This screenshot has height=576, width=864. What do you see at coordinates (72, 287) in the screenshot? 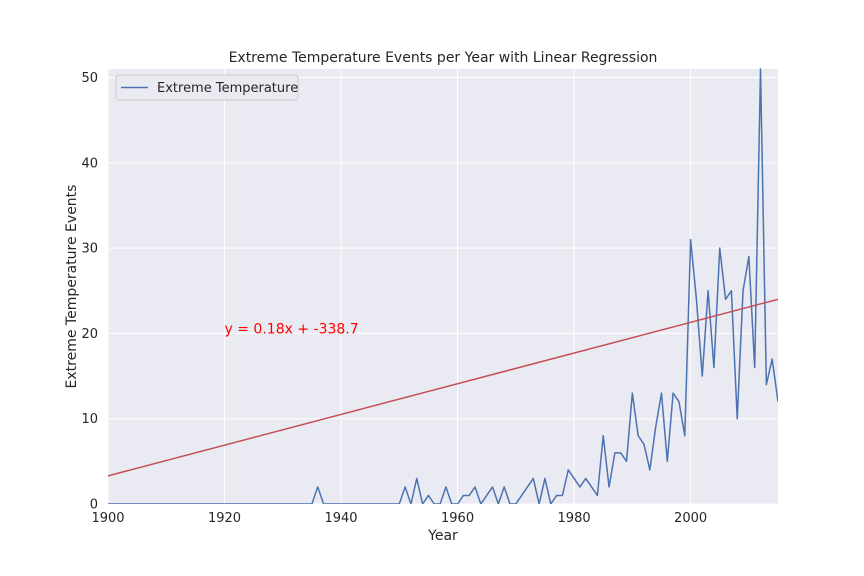
I see `y-axis-label: Extreme Temperature Events` at bounding box center [72, 287].